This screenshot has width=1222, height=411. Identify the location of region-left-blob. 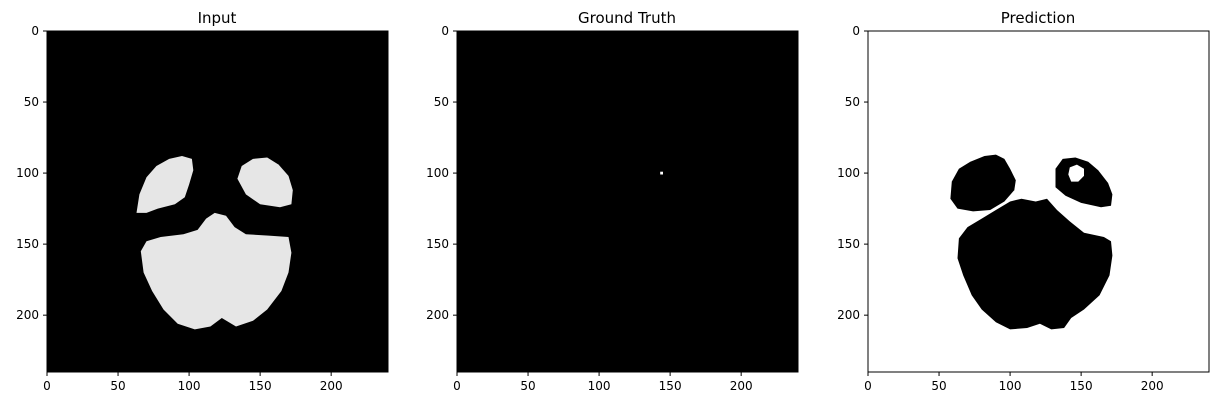
(983, 183).